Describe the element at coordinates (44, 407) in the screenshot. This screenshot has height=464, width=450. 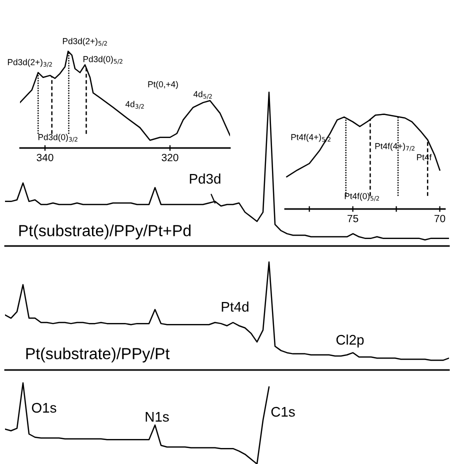
I see `annotation: O1s` at that location.